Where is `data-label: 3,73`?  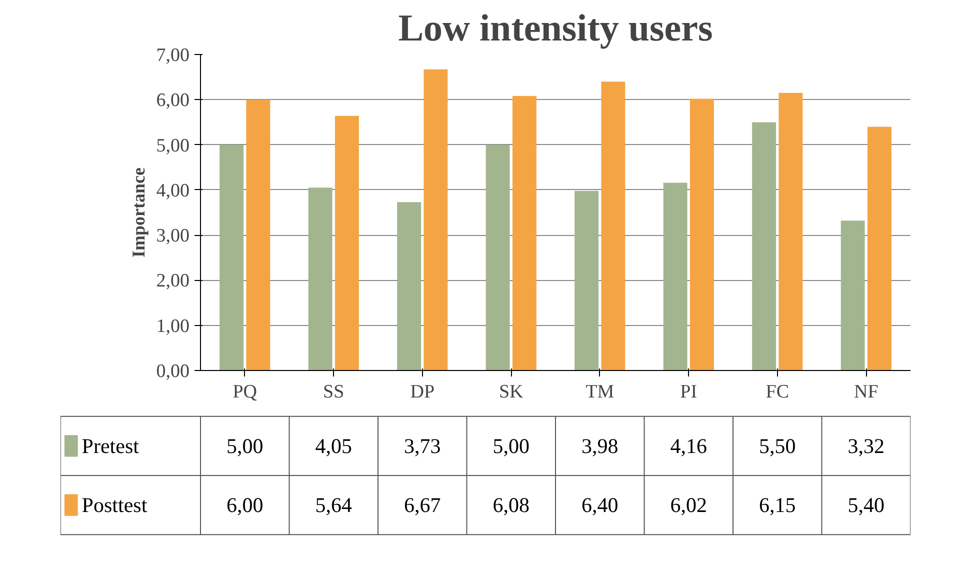
data-label: 3,73 is located at coordinates (422, 446).